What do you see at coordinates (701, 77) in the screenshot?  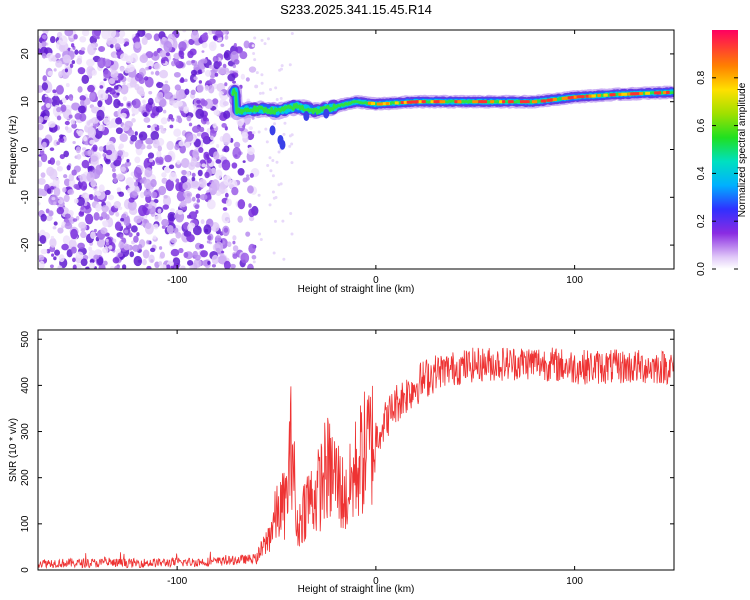 I see `colorbar-tick-label: 0.8` at bounding box center [701, 77].